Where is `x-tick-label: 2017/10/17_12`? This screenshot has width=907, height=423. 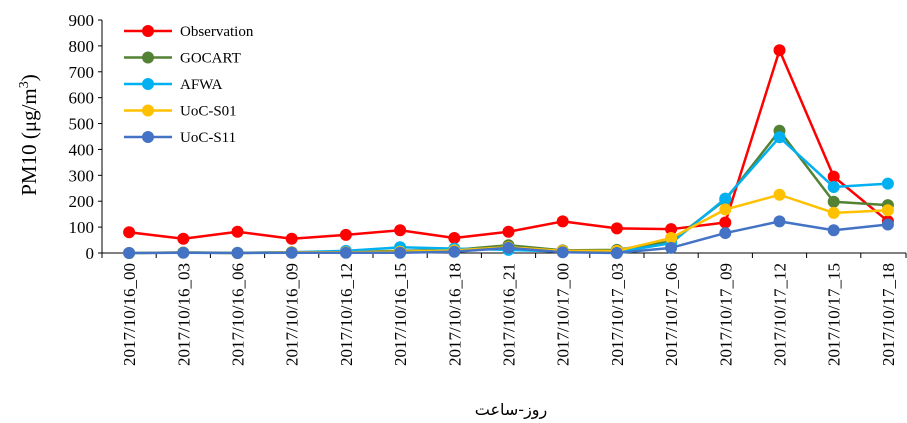
x-tick-label: 2017/10/17_12 is located at coordinates (780, 314).